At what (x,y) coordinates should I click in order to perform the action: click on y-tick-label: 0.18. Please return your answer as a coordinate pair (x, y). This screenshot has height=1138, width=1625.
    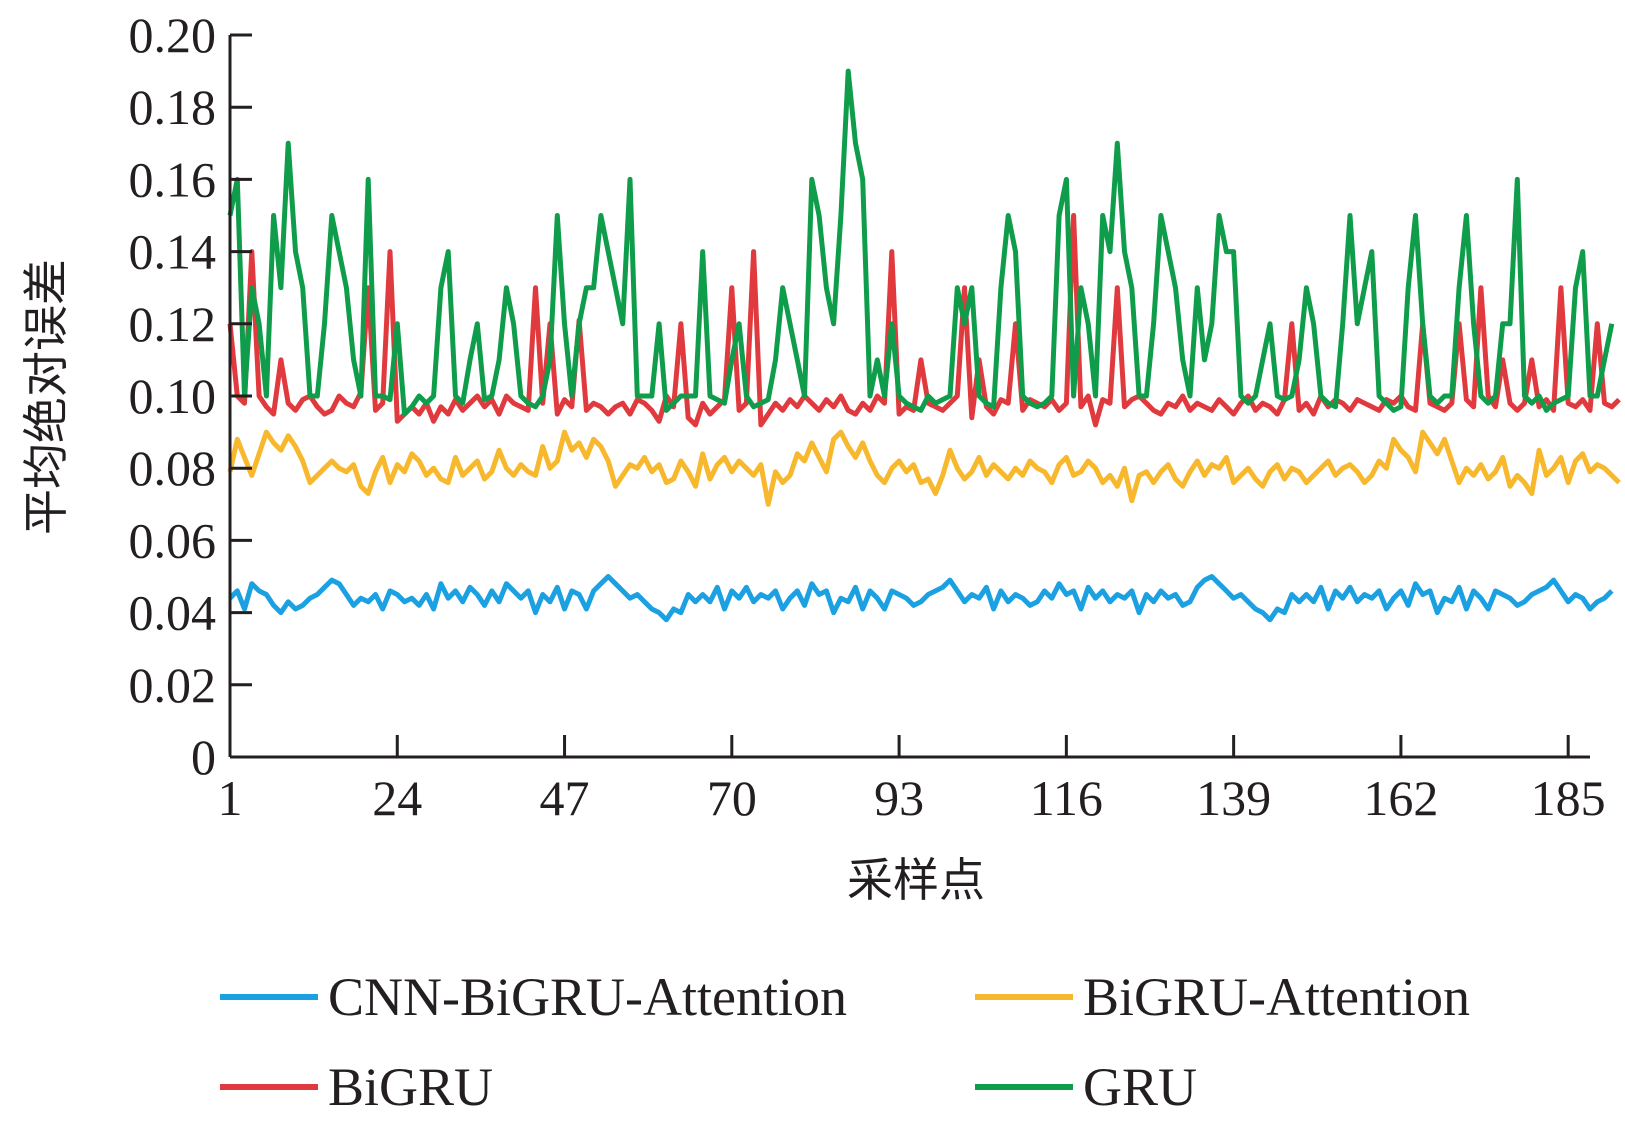
    Looking at the image, I should click on (173, 107).